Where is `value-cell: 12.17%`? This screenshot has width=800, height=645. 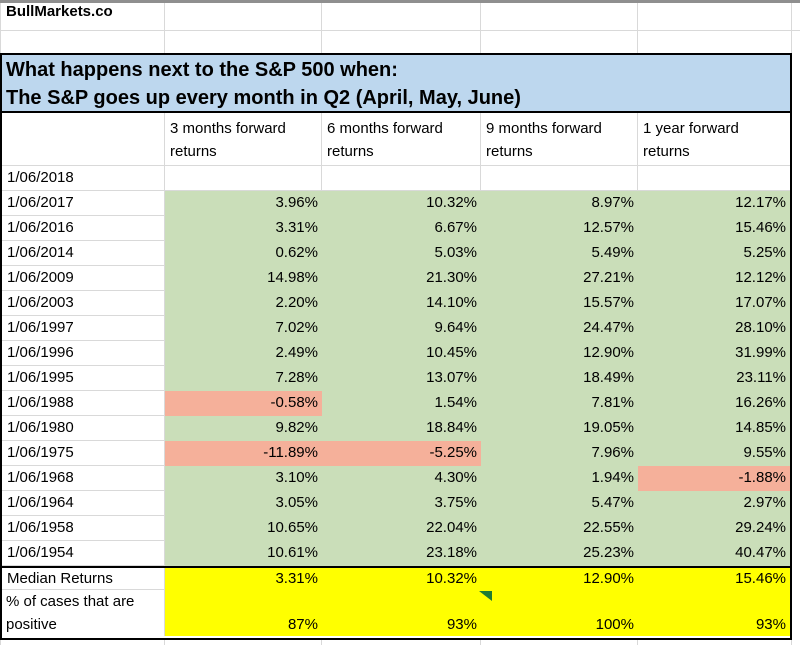 value-cell: 12.17% is located at coordinates (714, 203).